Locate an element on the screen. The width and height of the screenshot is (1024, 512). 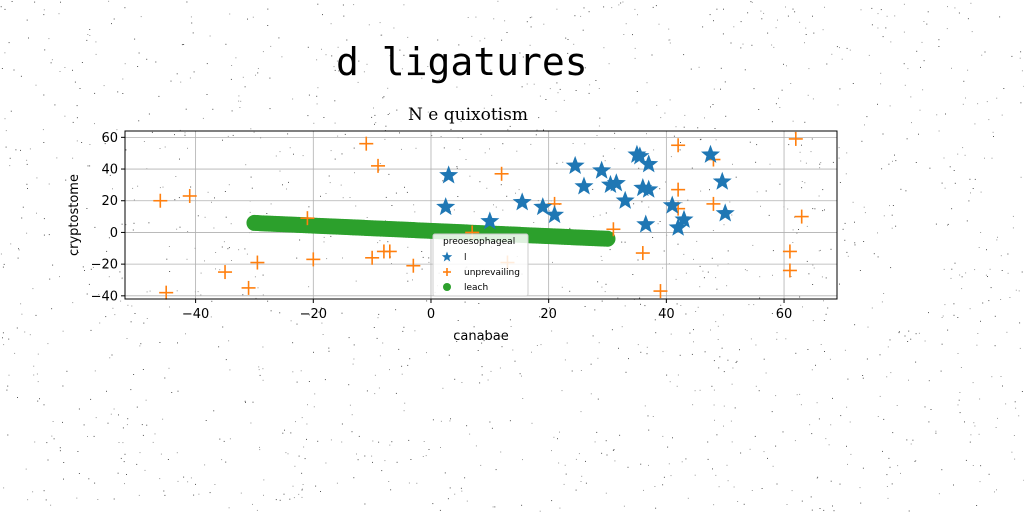
x-tick-label: 20 is located at coordinates (548, 314).